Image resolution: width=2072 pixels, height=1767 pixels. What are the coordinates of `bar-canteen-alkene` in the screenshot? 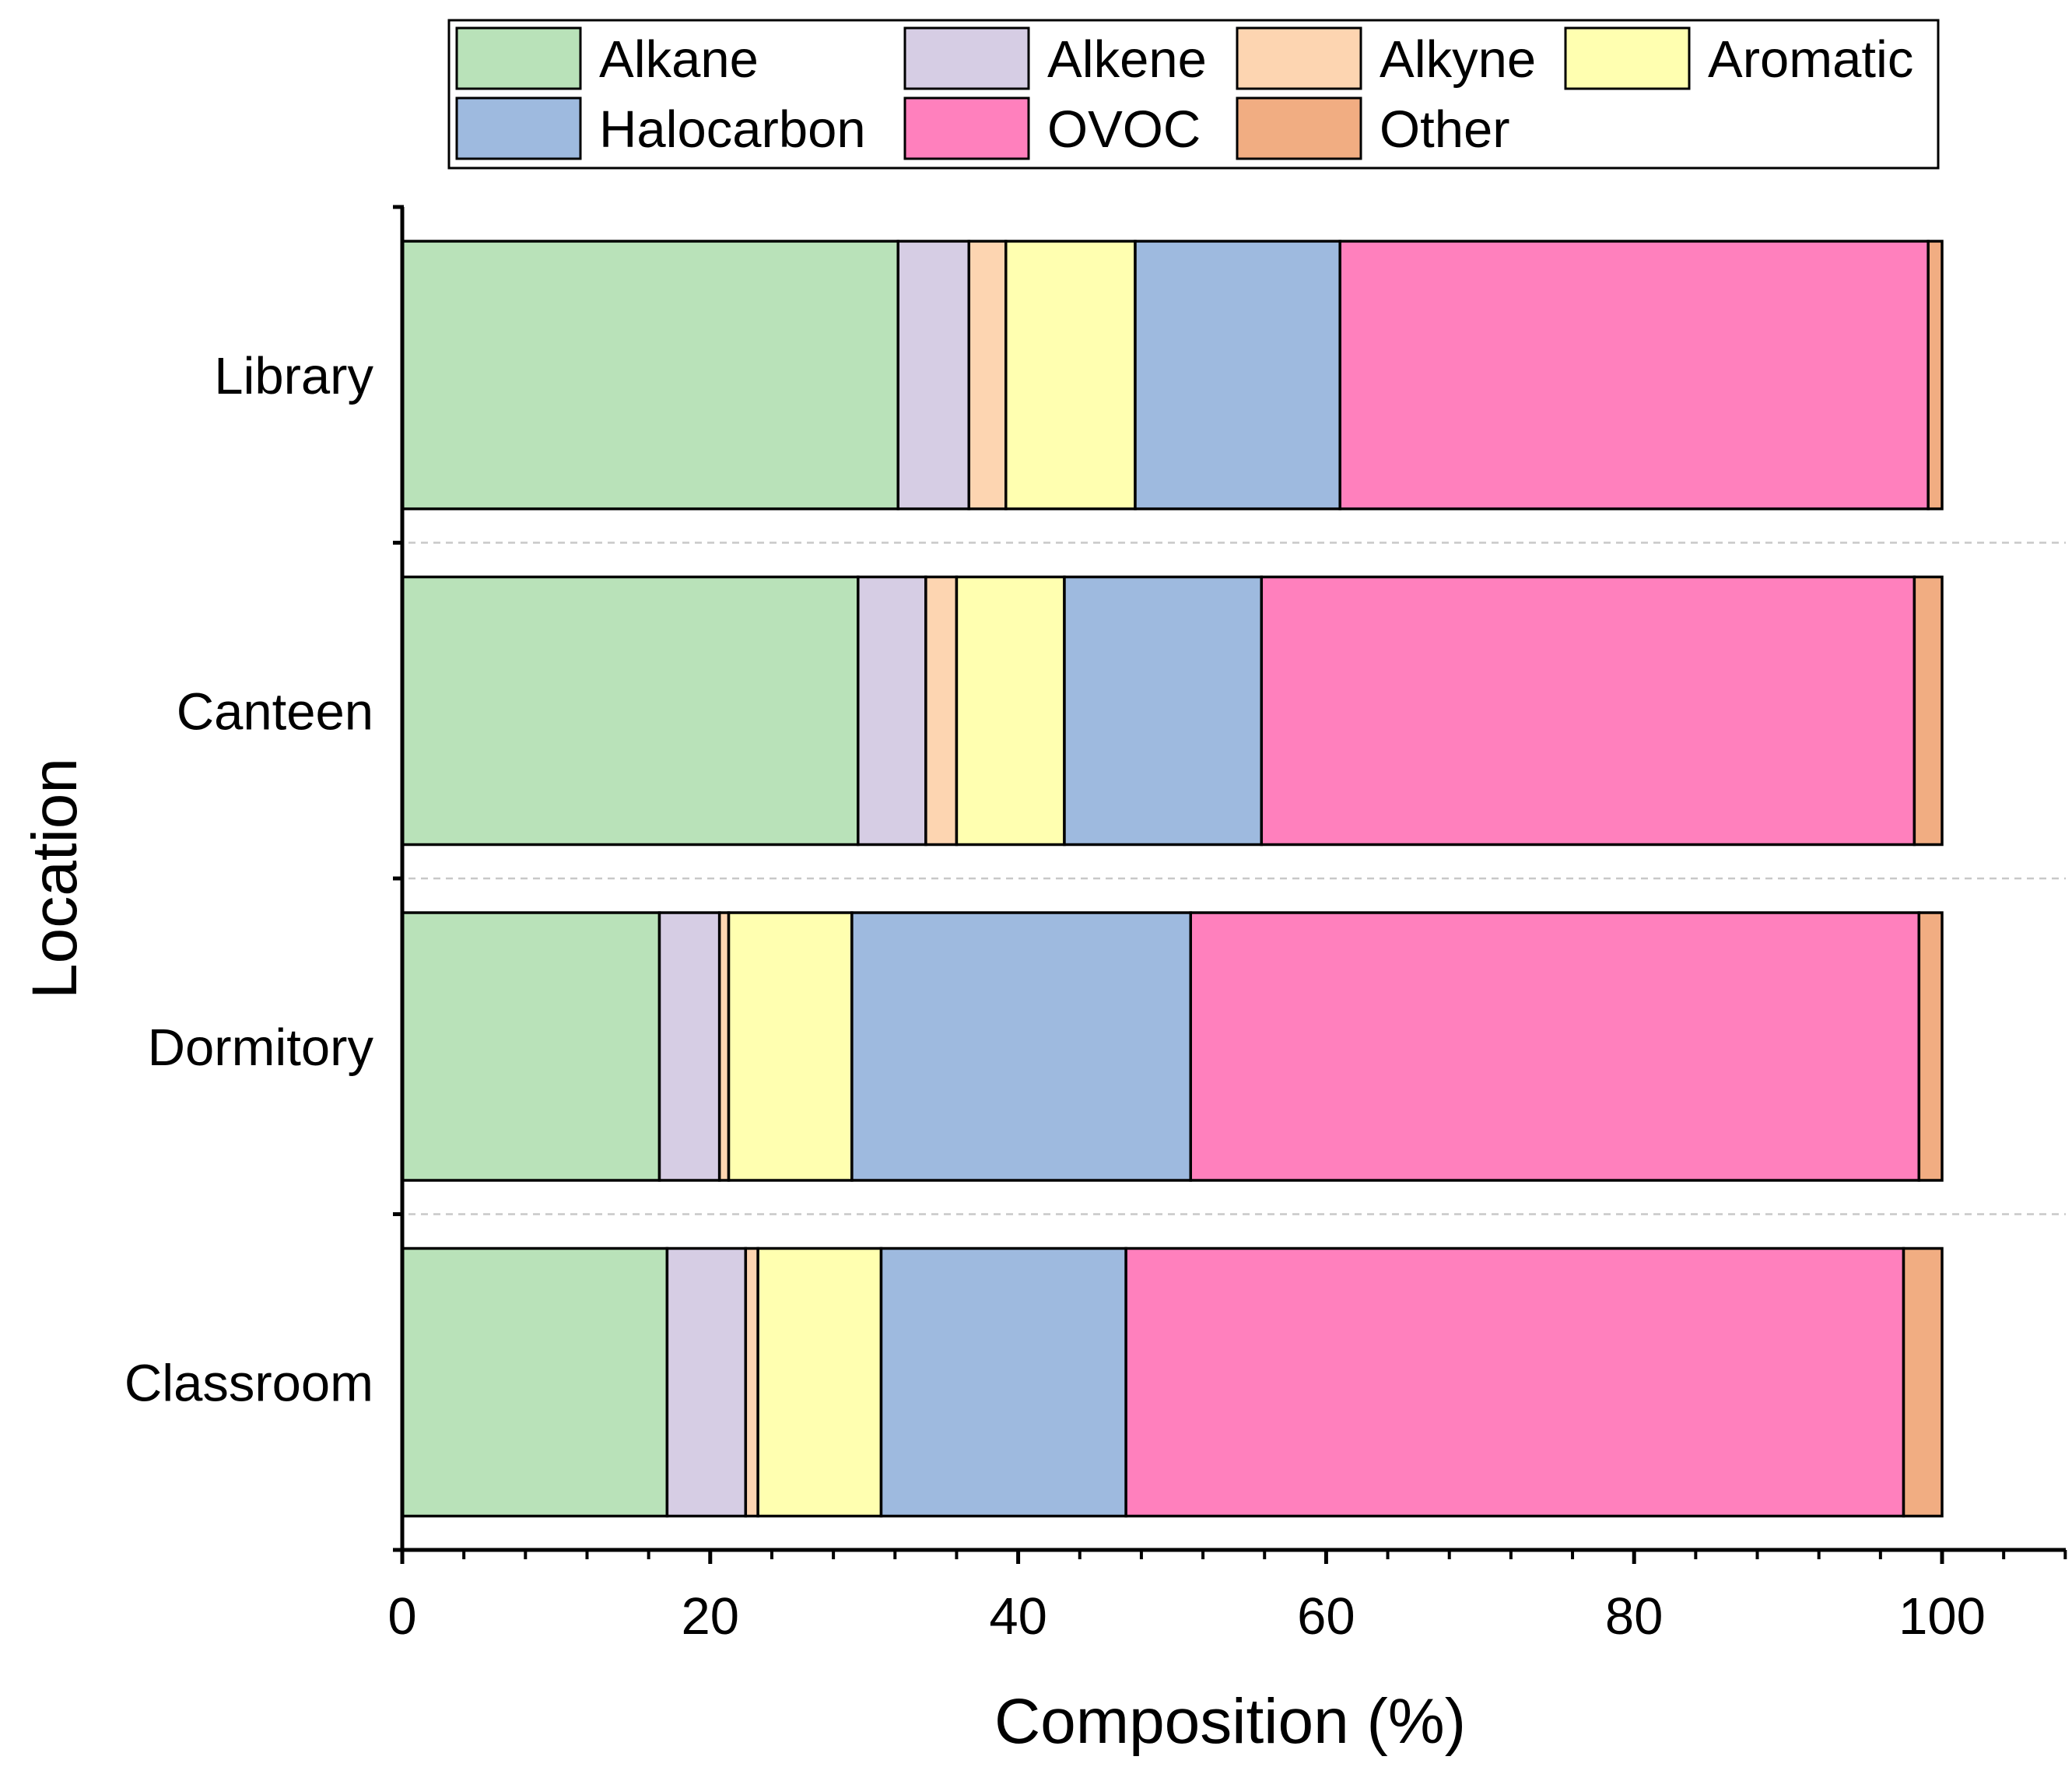 It's located at (892, 711).